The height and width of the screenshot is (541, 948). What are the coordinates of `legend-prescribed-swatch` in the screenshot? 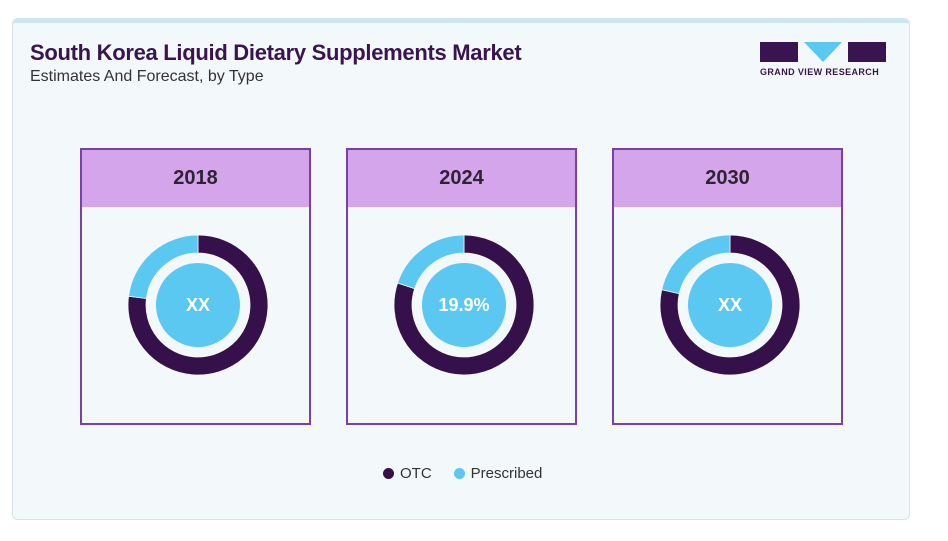 It's located at (459, 473).